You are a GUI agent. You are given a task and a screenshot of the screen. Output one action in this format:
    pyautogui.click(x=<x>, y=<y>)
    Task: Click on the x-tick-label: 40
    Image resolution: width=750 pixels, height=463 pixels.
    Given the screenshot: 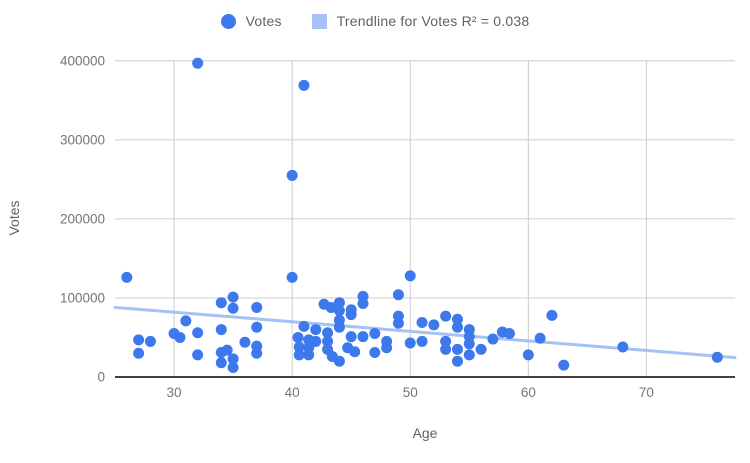 What is the action you would take?
    pyautogui.click(x=292, y=392)
    